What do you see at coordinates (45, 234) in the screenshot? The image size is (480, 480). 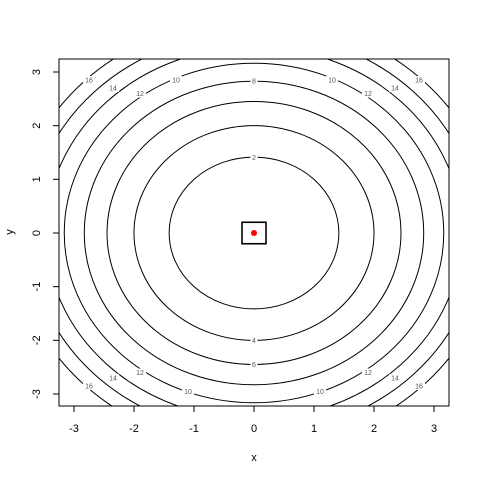 I see `y-axis: -3 -2 -1 0 1 2 3` at bounding box center [45, 234].